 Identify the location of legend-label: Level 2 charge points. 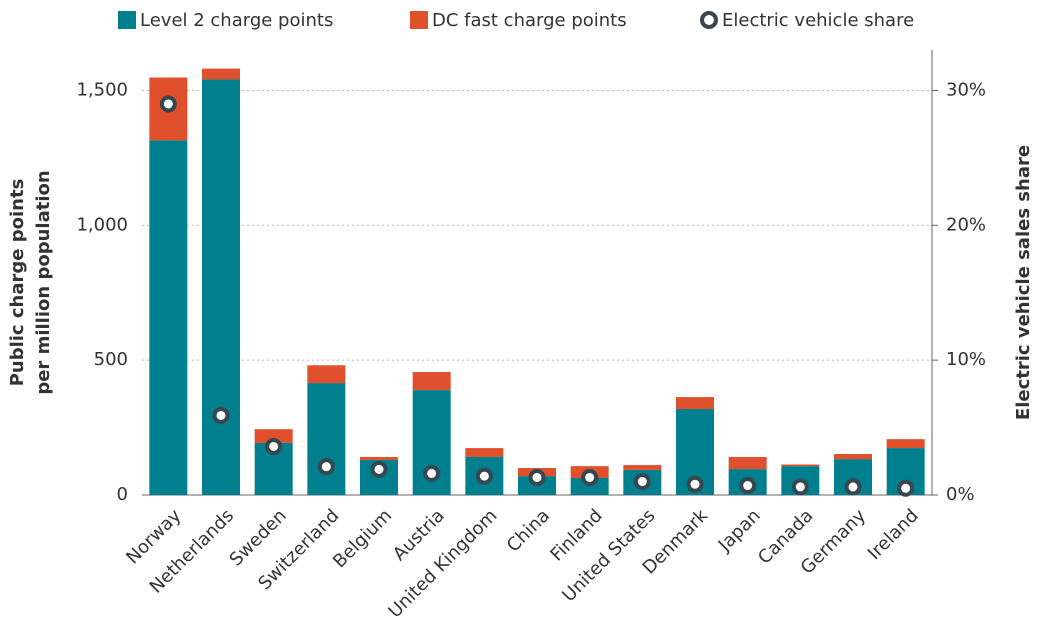
(236, 20).